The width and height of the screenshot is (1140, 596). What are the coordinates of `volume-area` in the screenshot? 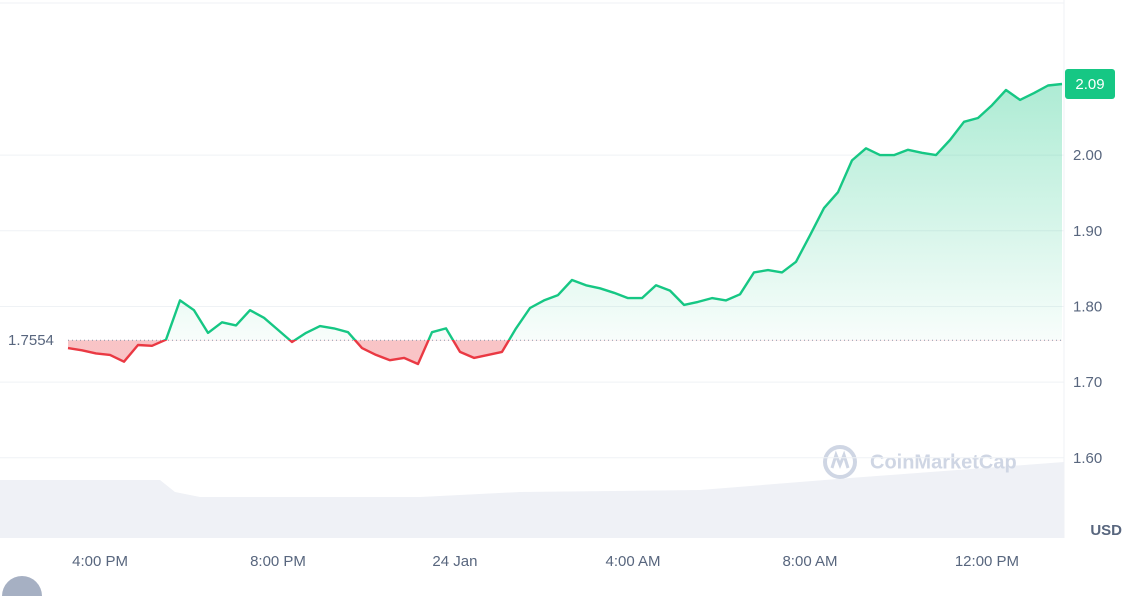 It's located at (532, 500).